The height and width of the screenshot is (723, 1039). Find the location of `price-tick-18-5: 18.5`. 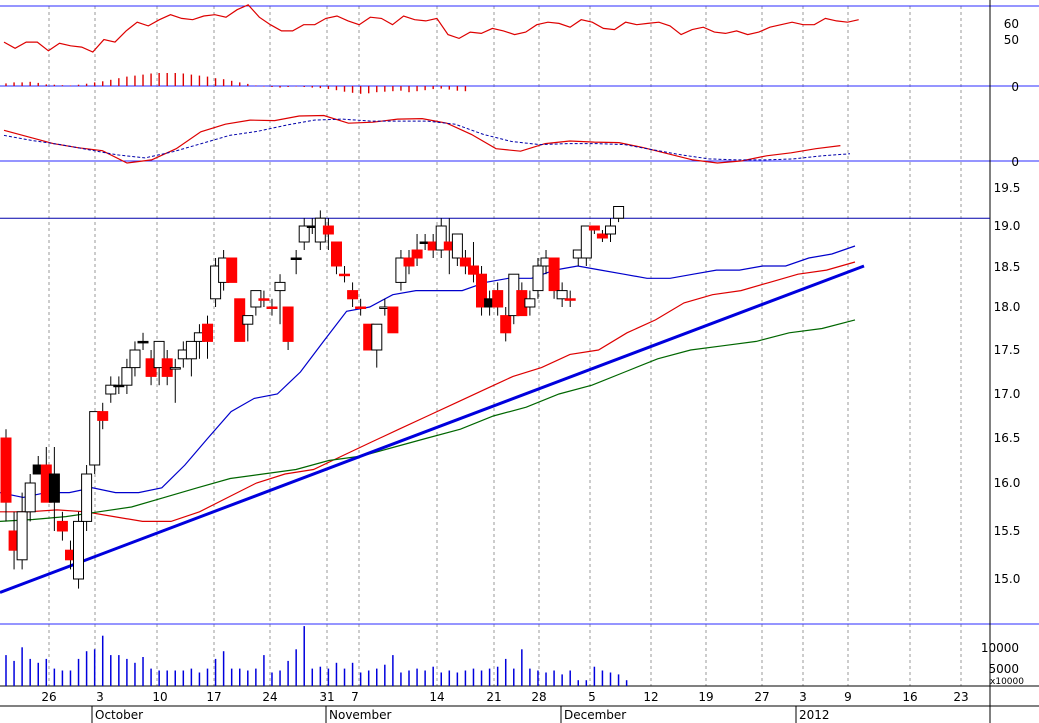

price-tick-18-5: 18.5 is located at coordinates (1007, 267).